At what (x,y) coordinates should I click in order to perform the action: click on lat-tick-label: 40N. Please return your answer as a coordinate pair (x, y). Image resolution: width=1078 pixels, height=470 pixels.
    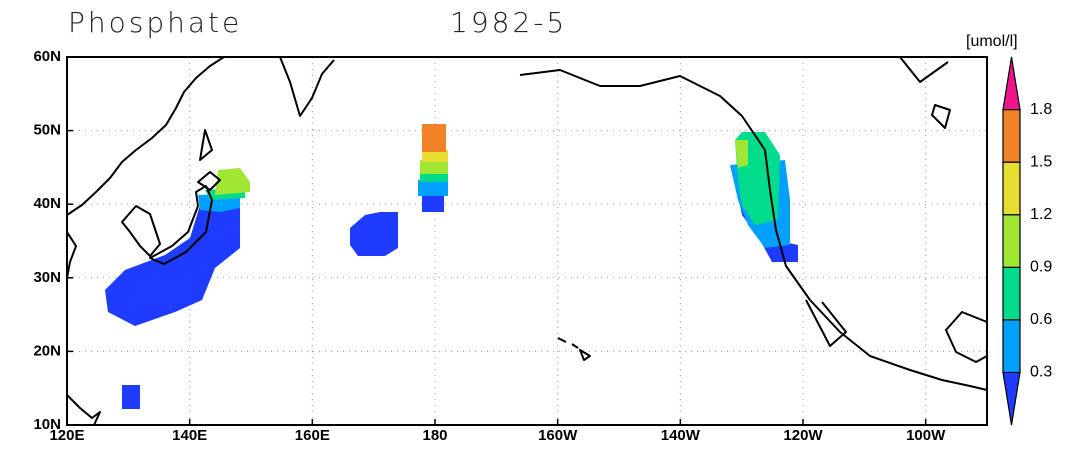
    Looking at the image, I should click on (47, 203).